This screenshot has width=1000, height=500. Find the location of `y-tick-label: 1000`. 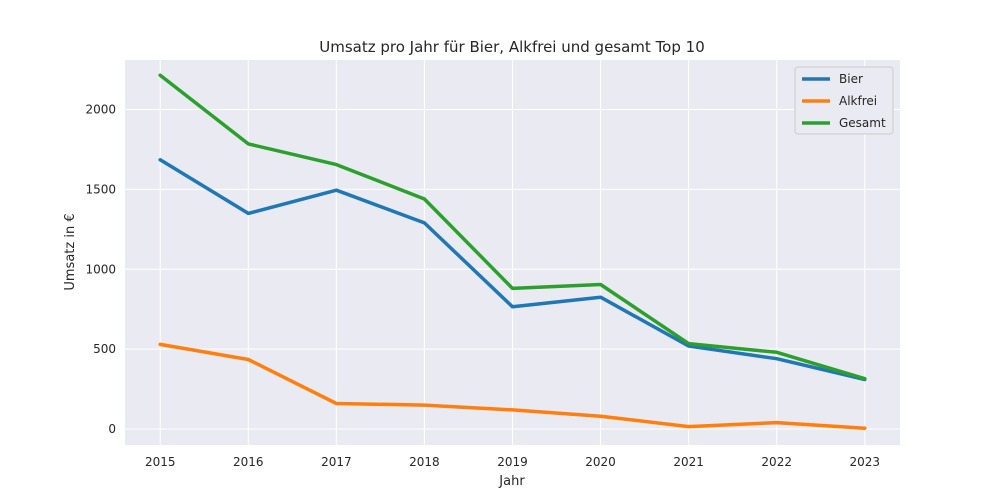

y-tick-label: 1000 is located at coordinates (100, 269).